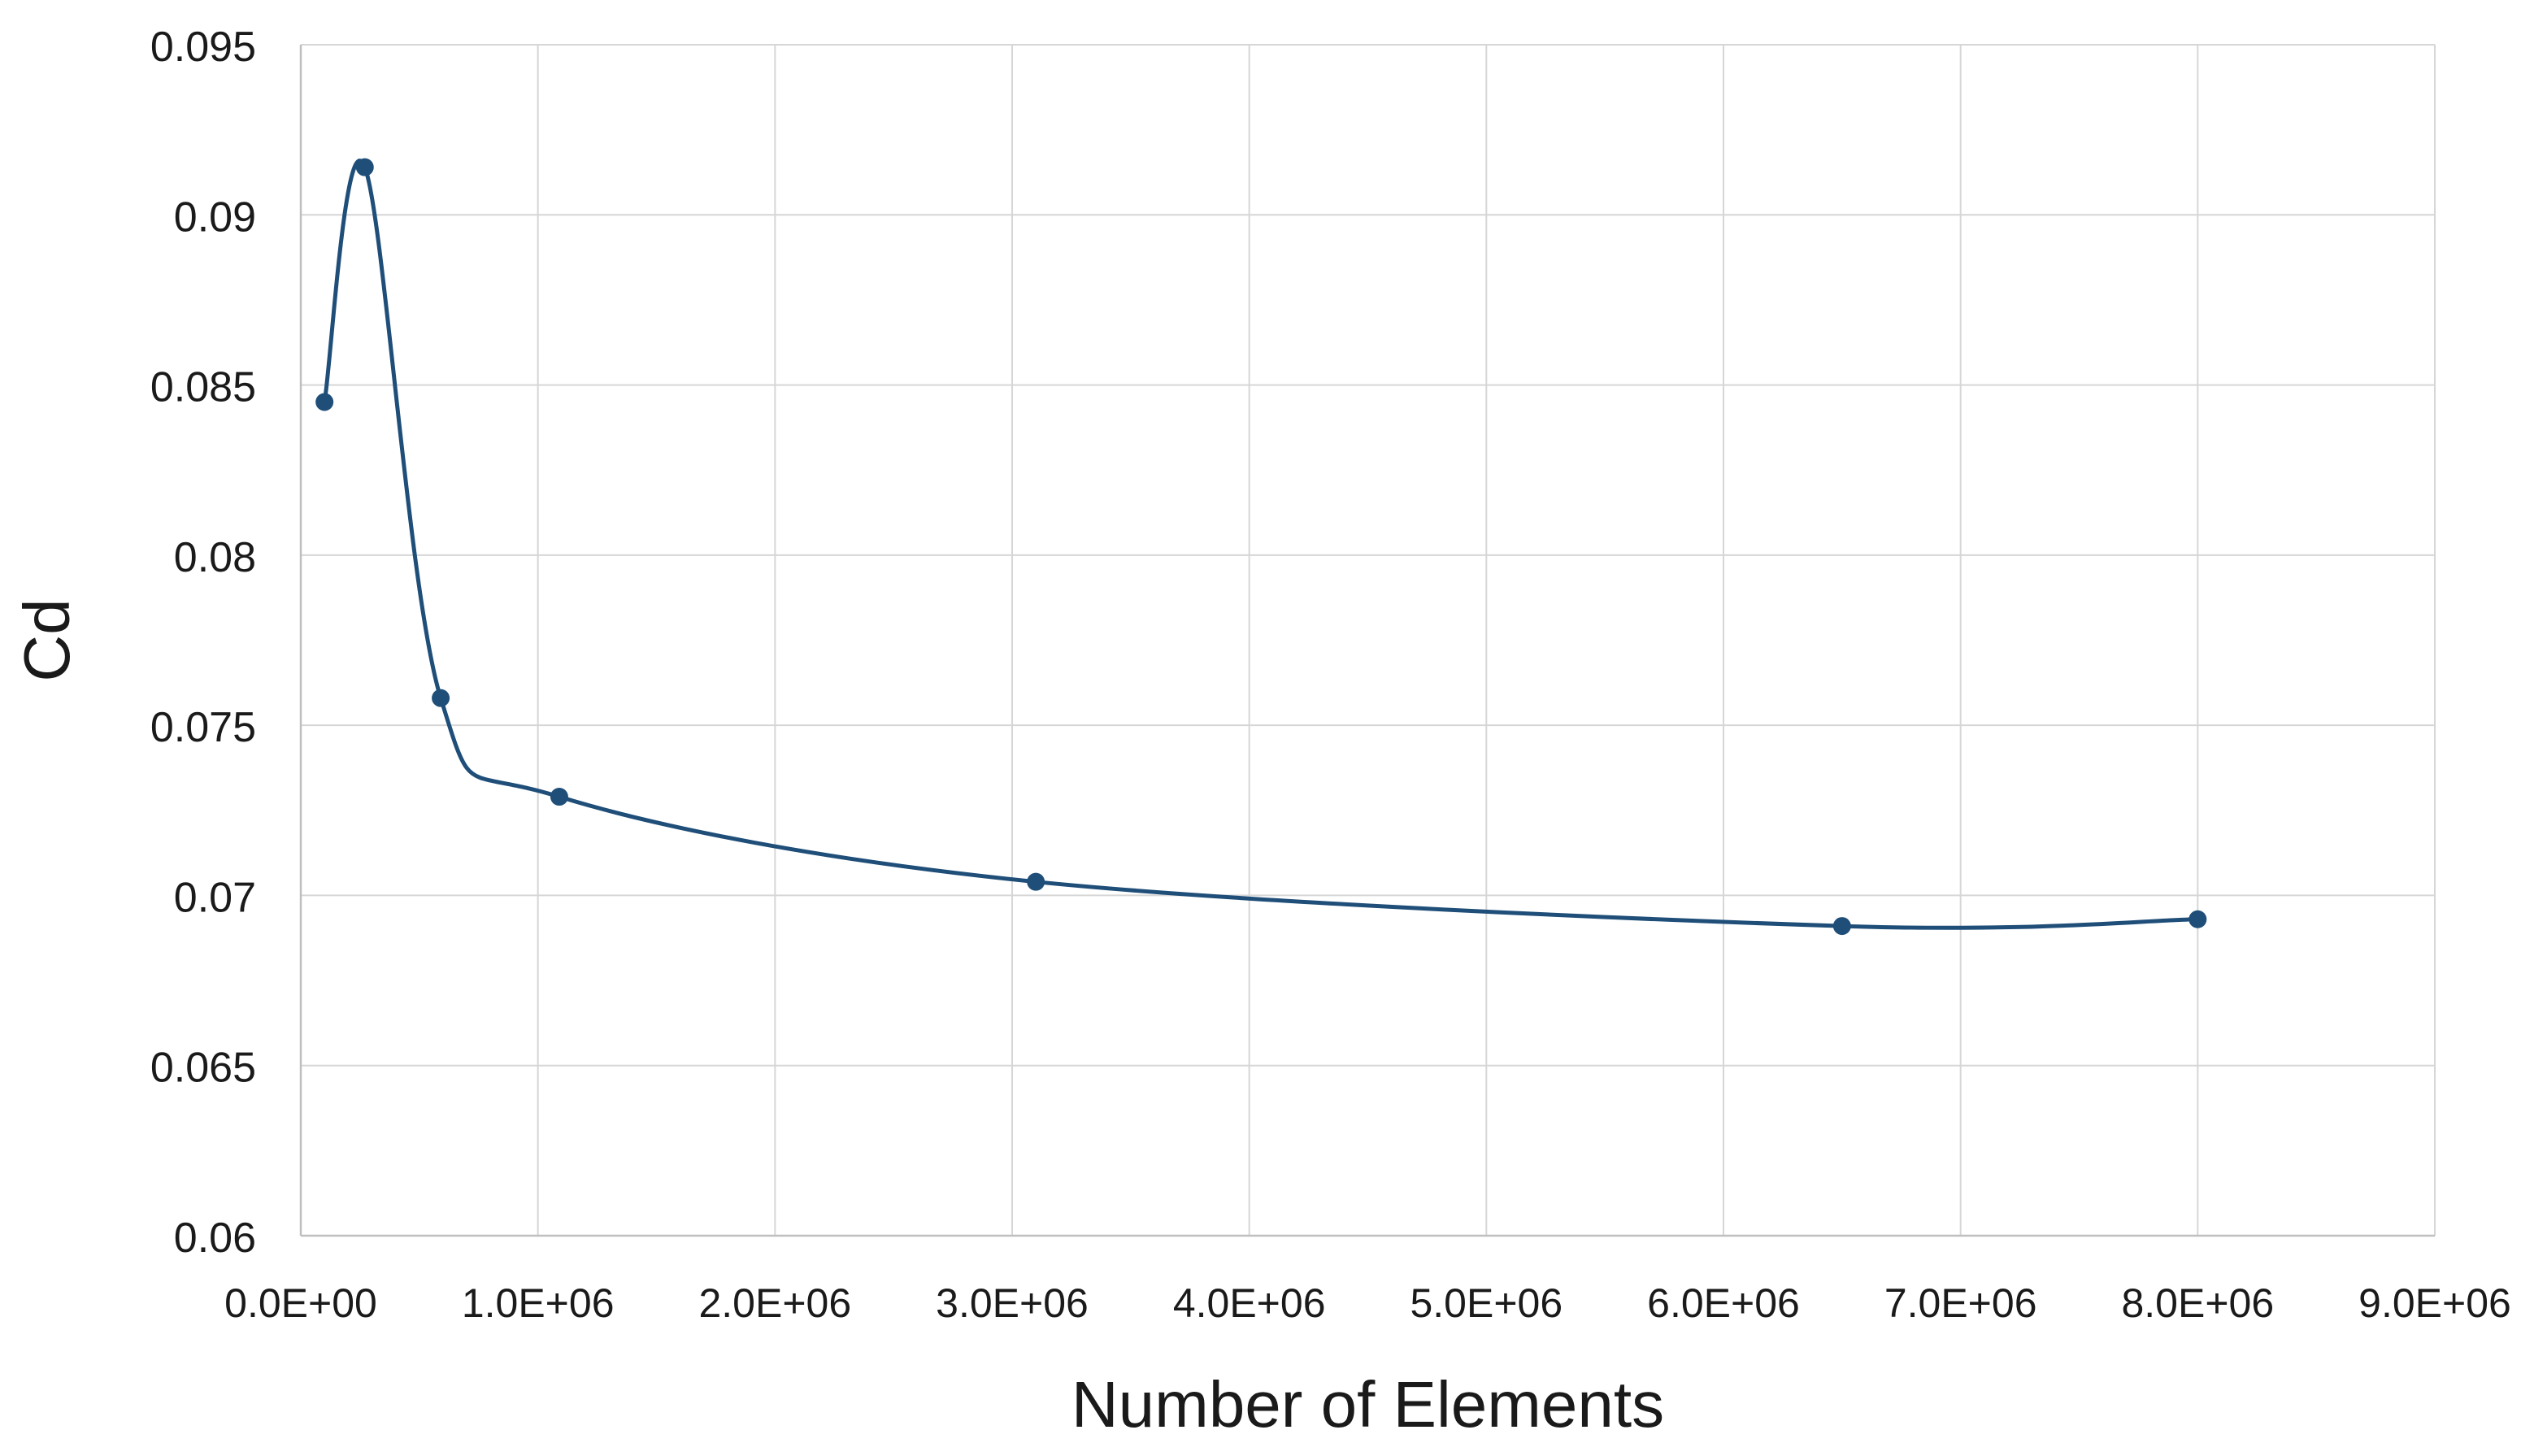 This screenshot has height=1456, width=2521. I want to click on x-axis-title: Number of Elements, so click(1367, 1405).